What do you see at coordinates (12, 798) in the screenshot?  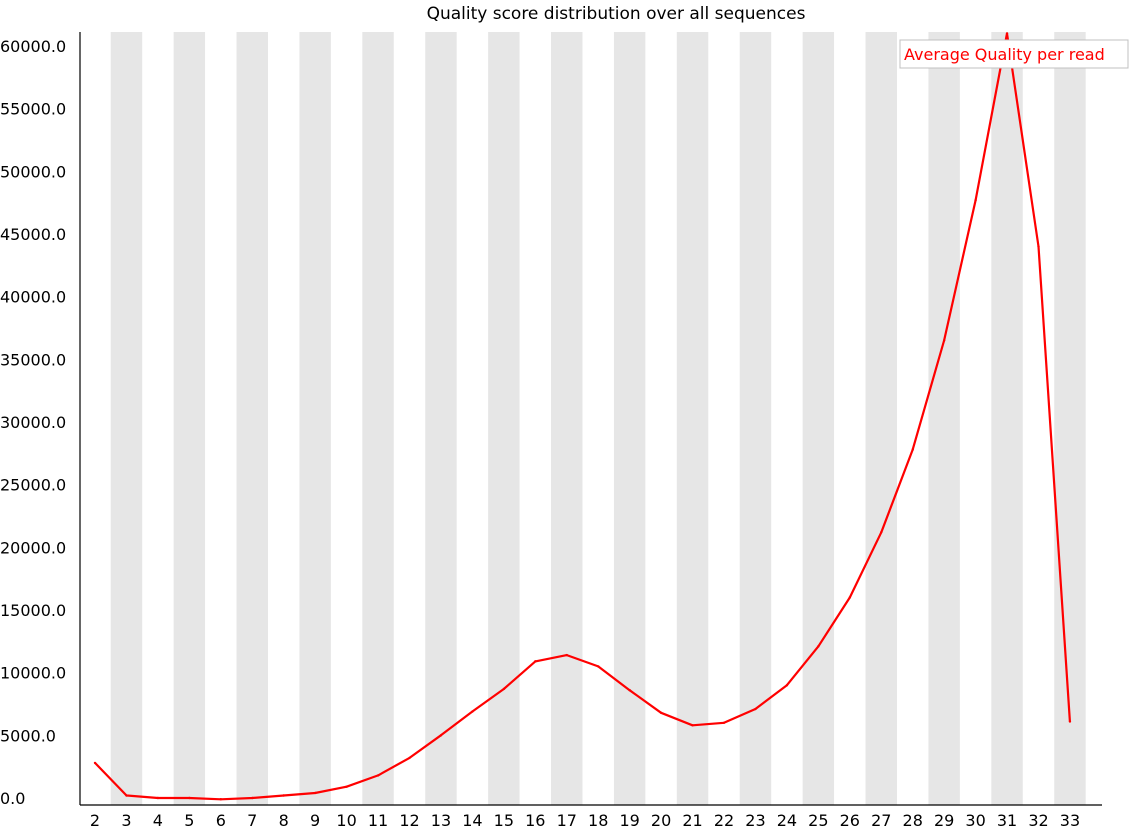 I see `y-tick-label: 0.0` at bounding box center [12, 798].